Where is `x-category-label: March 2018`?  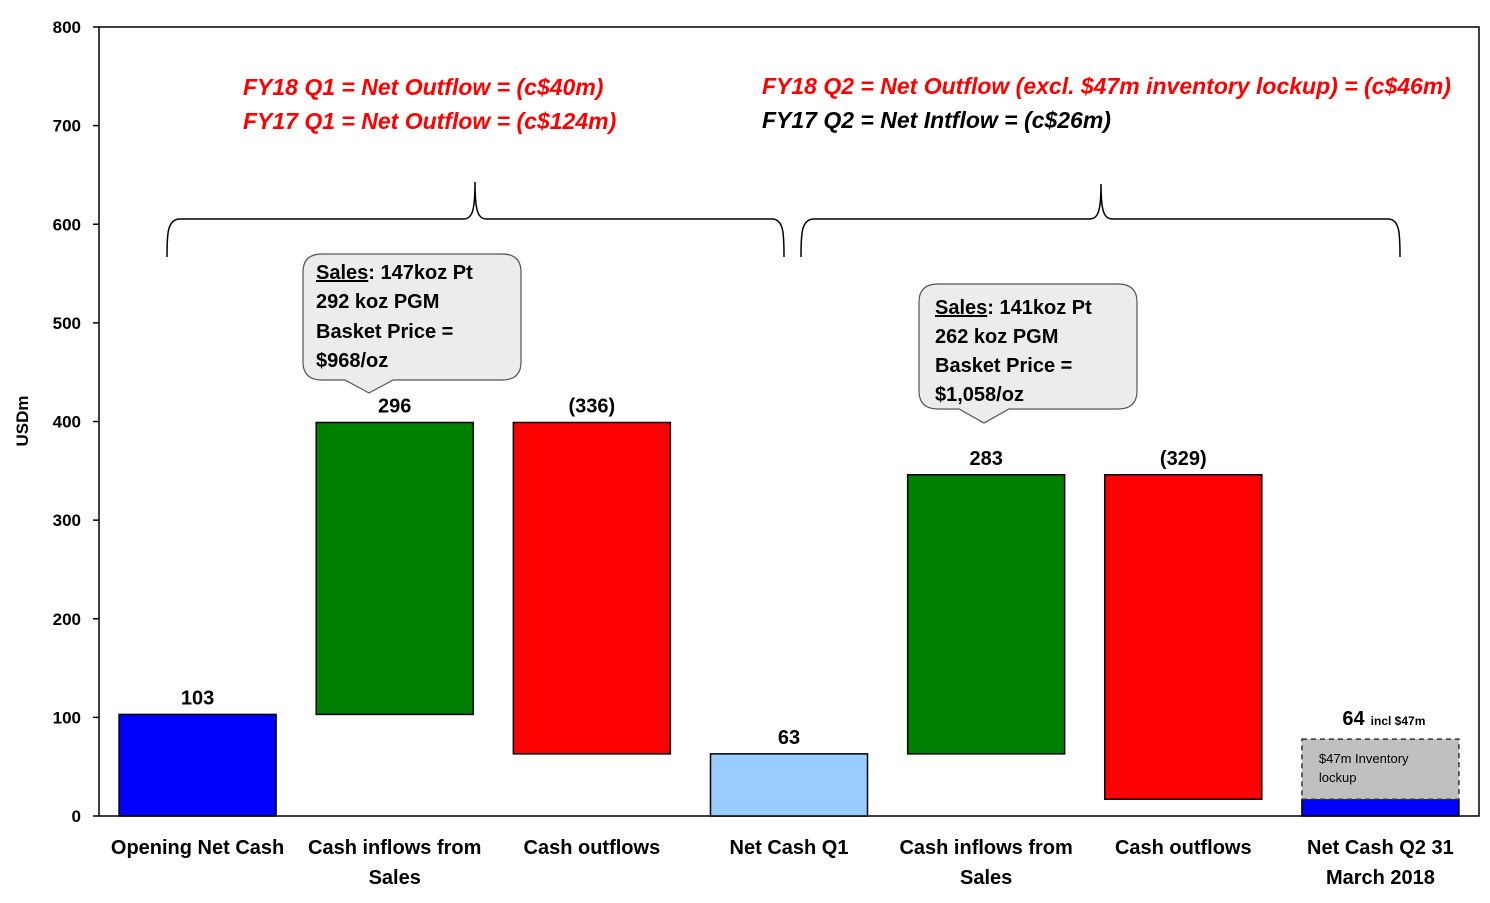 x-category-label: March 2018 is located at coordinates (1380, 878).